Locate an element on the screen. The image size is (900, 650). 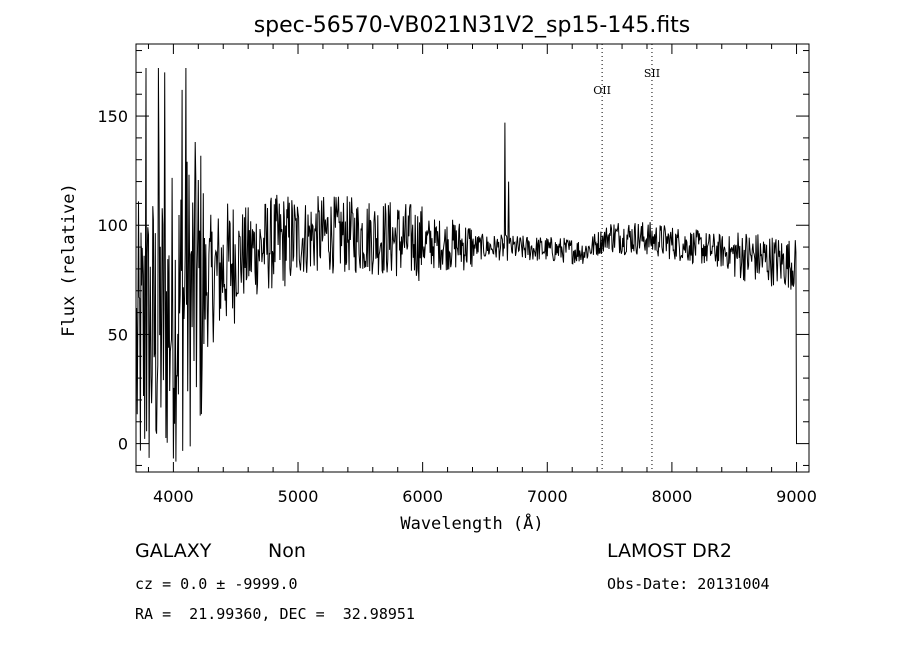
x-tick-label: 9000 is located at coordinates (796, 496).